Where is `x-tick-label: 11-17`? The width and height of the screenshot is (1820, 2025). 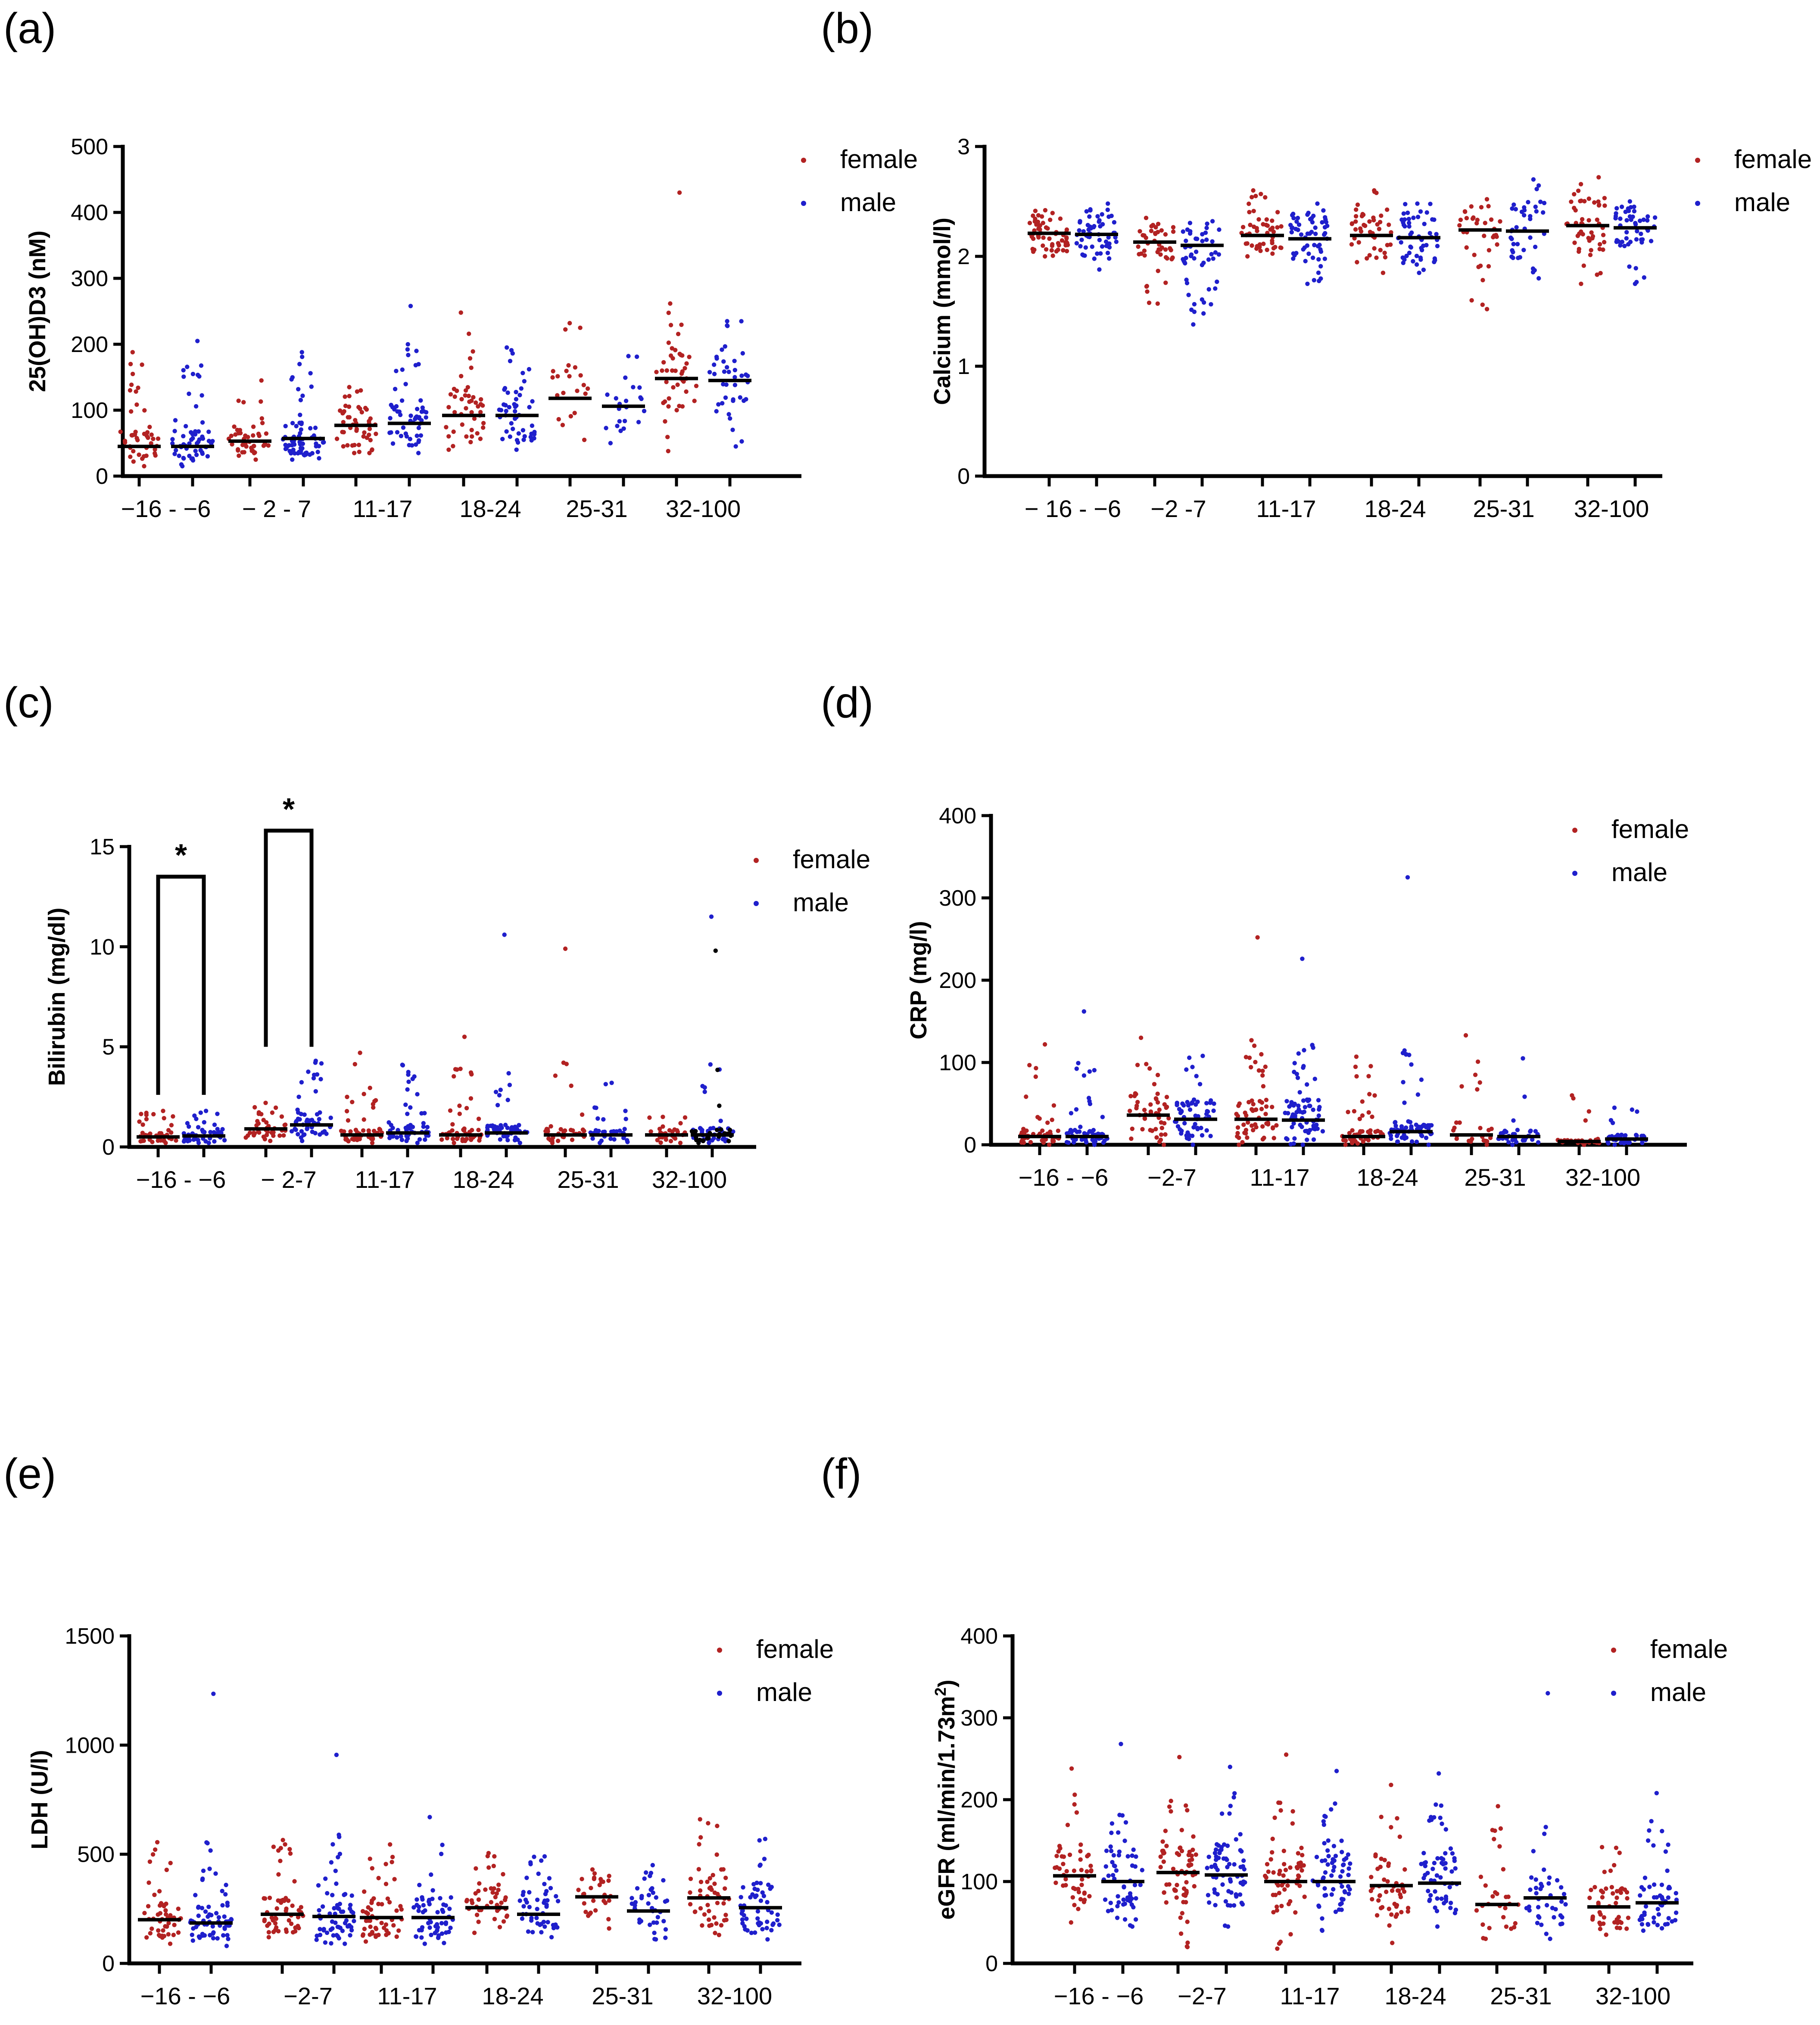
x-tick-label: 11-17 is located at coordinates (1286, 508).